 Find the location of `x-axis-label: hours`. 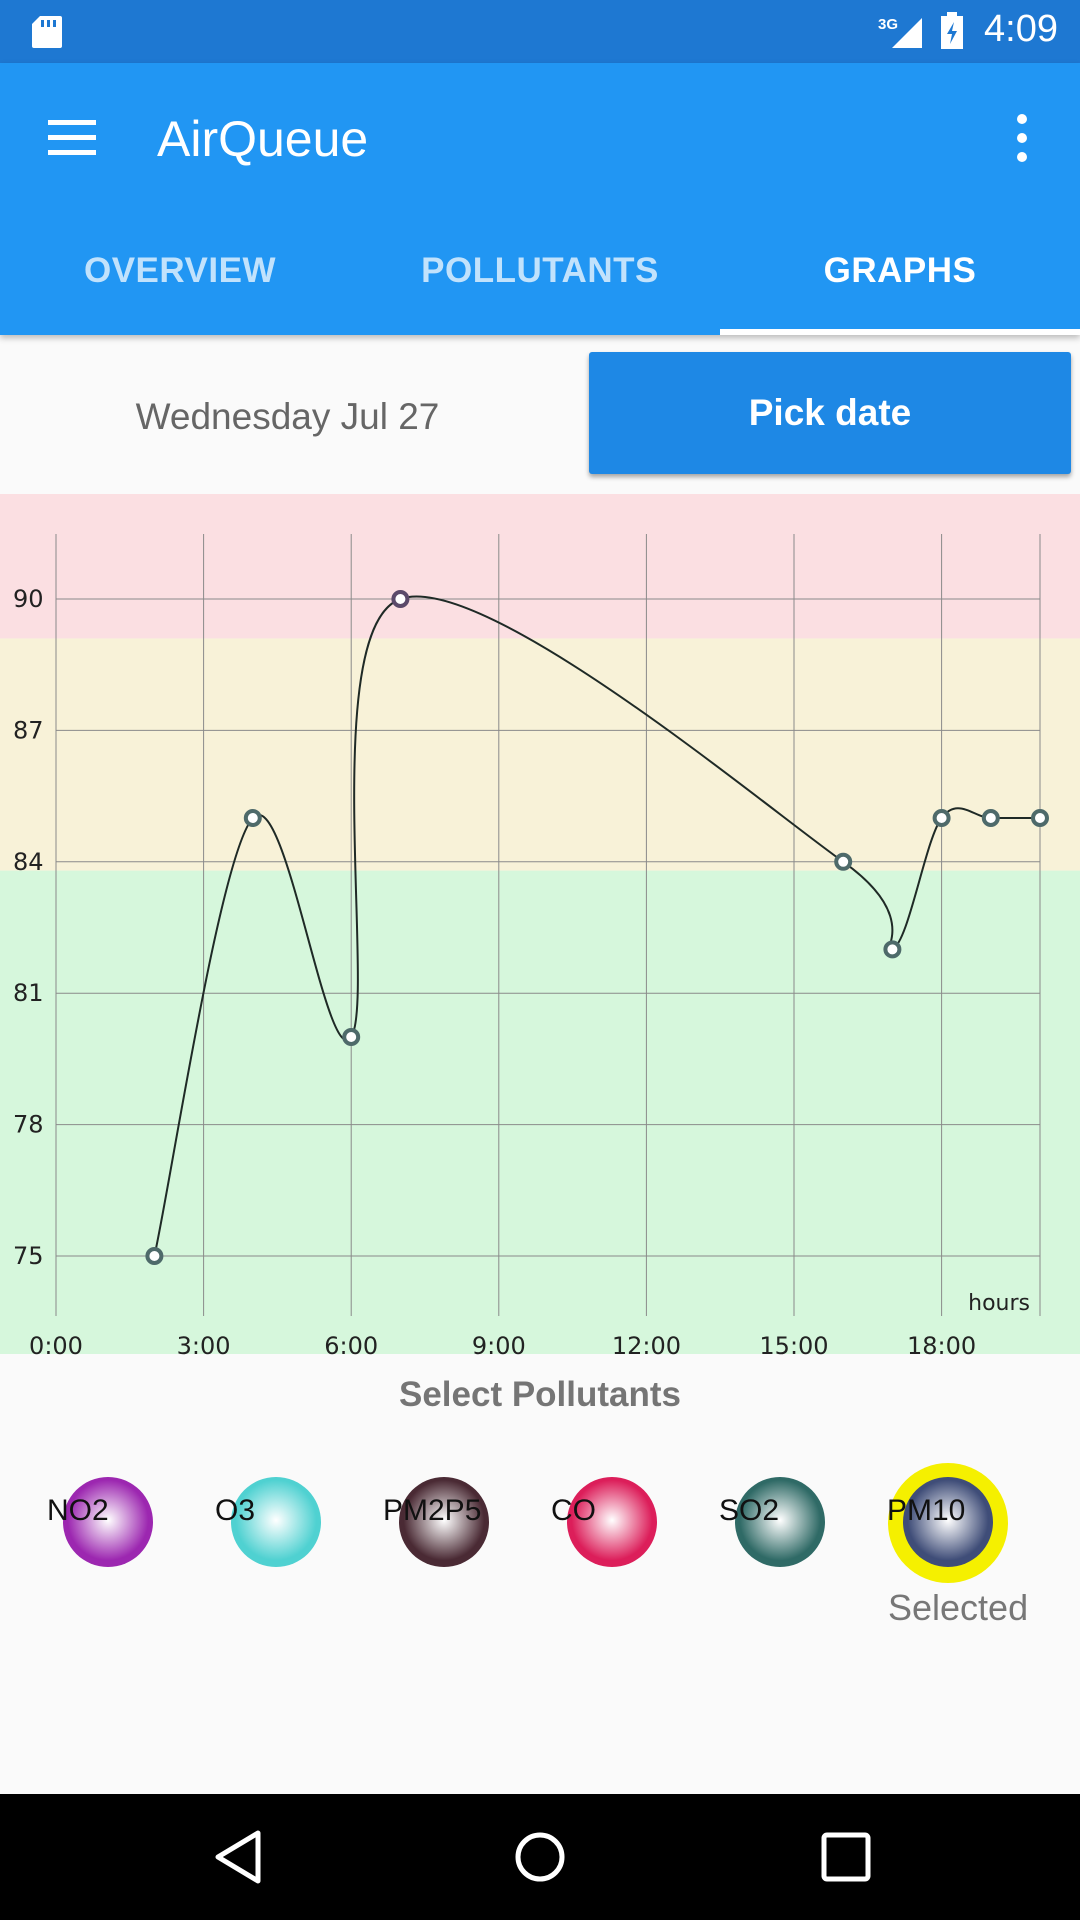

x-axis-label: hours is located at coordinates (999, 1303).